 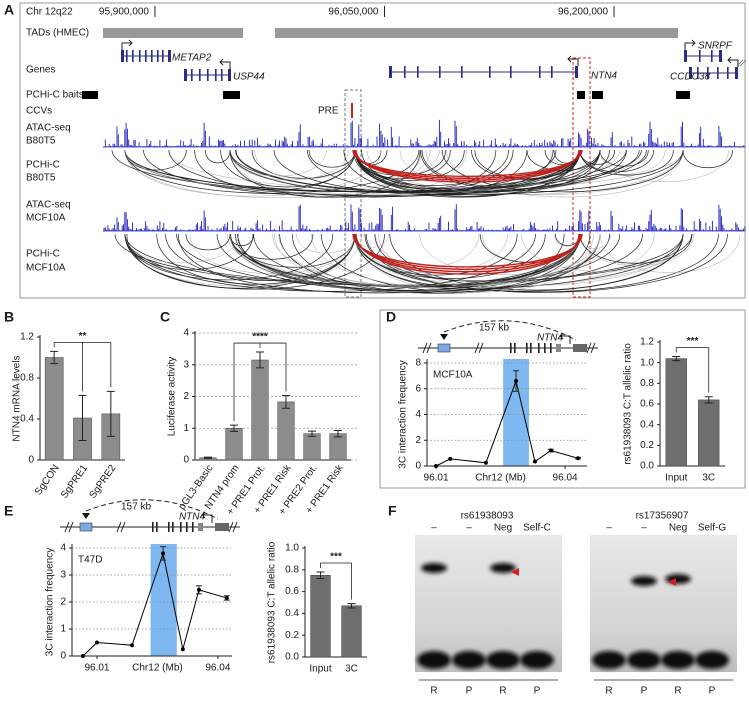 What do you see at coordinates (47, 480) in the screenshot?
I see `x-tick-label: SgCON` at bounding box center [47, 480].